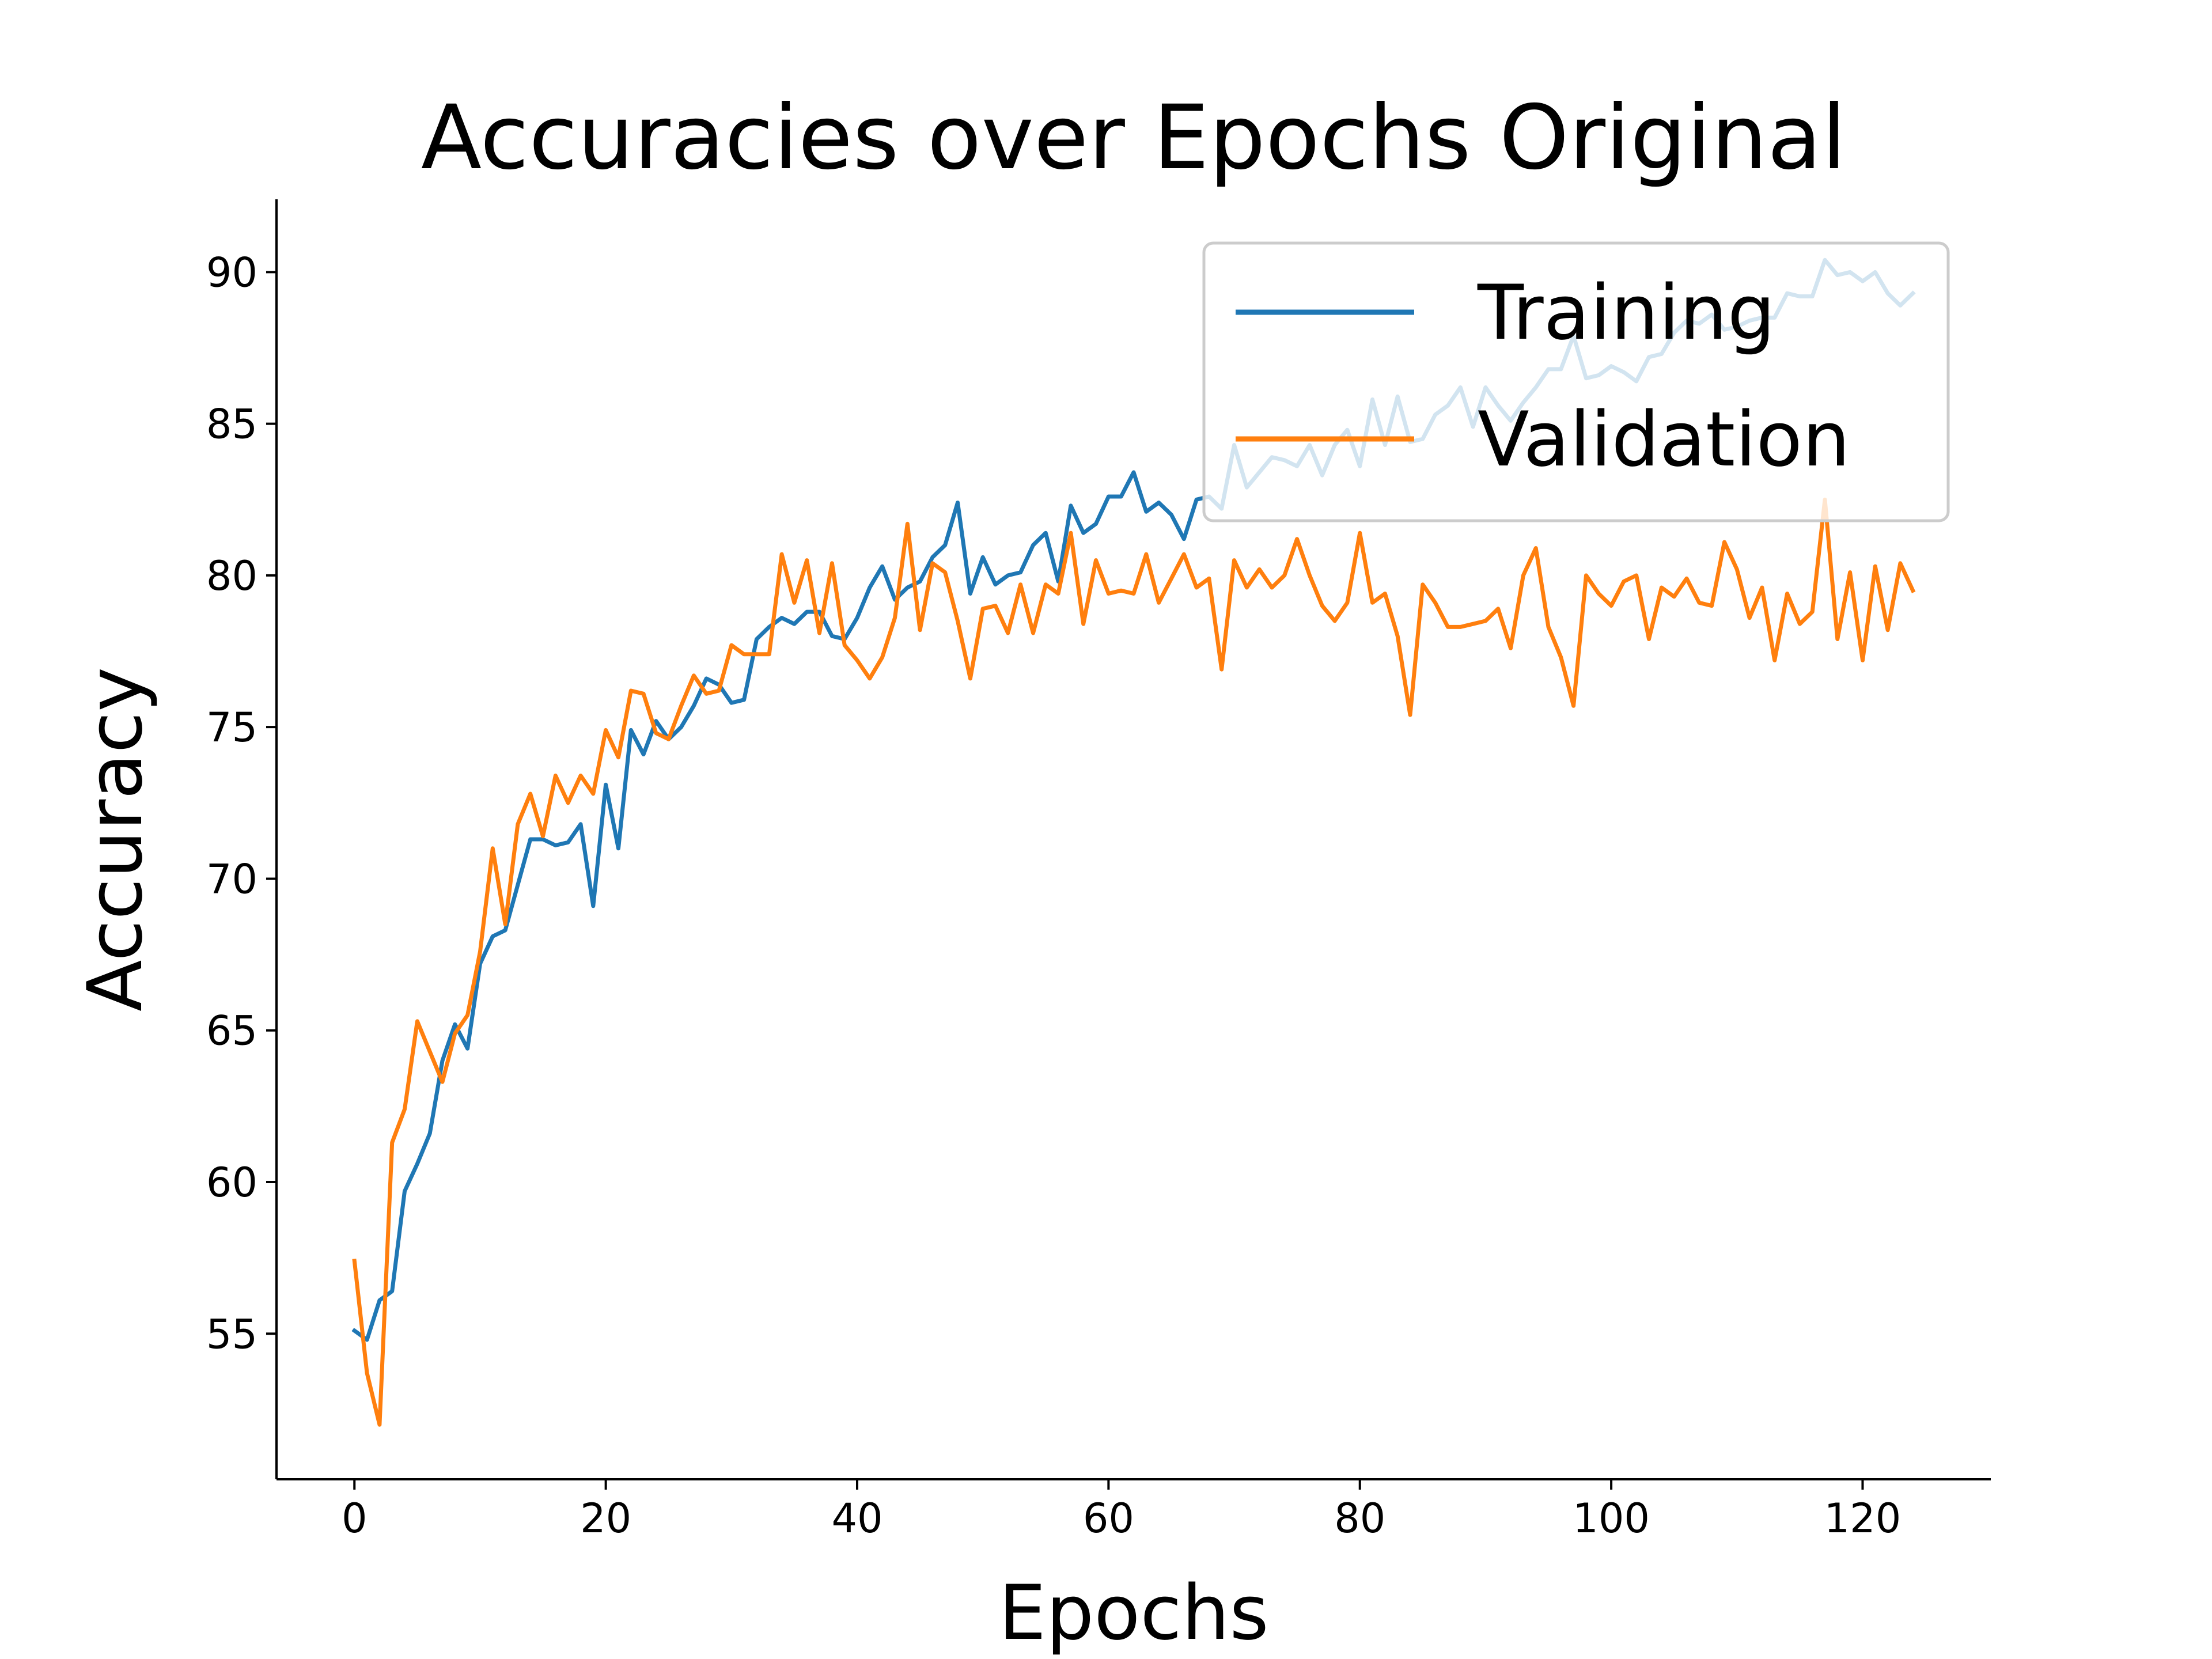  Describe the element at coordinates (355, 1518) in the screenshot. I see `x-tick-label: 0` at that location.